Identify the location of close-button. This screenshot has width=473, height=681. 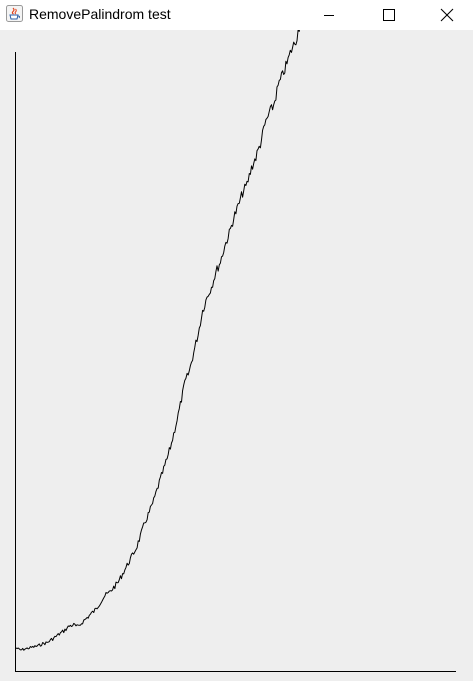
(447, 15).